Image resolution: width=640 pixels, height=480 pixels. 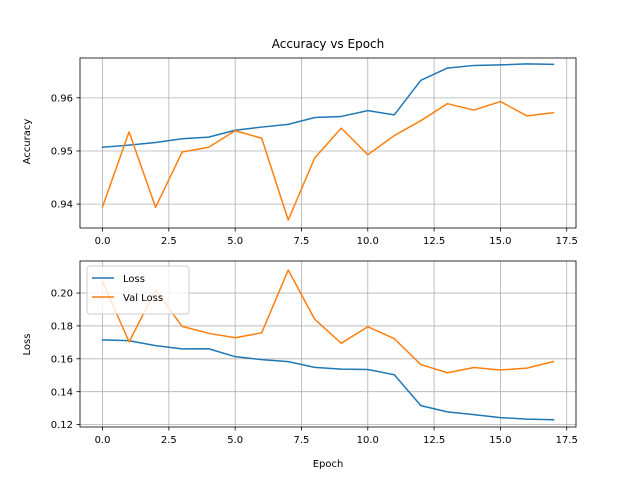 What do you see at coordinates (27, 142) in the screenshot?
I see `accuracy-y-axis-label: Accuracy` at bounding box center [27, 142].